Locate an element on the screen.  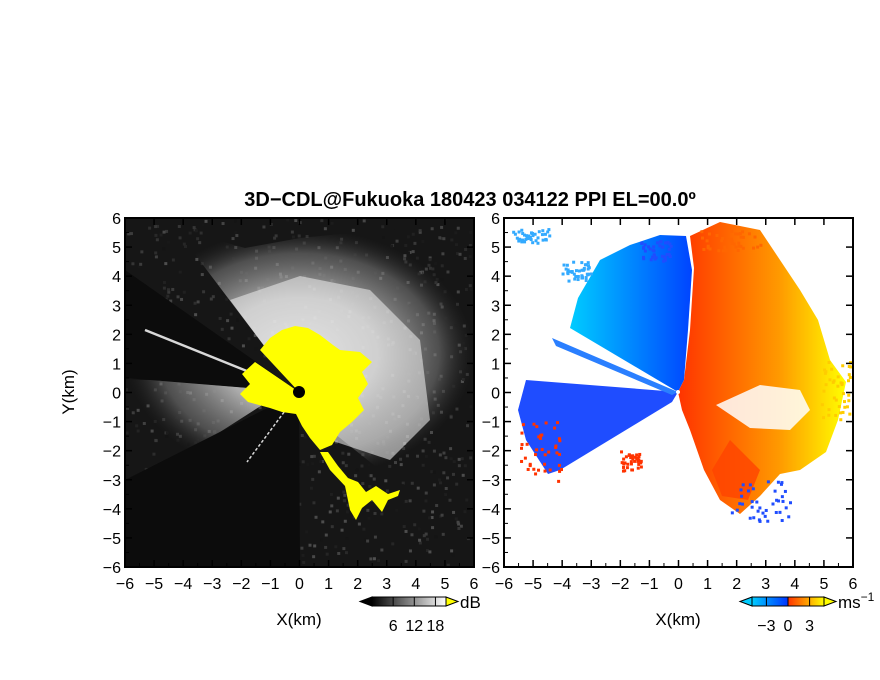
y-tick-label: −5 is located at coordinates (112, 539).